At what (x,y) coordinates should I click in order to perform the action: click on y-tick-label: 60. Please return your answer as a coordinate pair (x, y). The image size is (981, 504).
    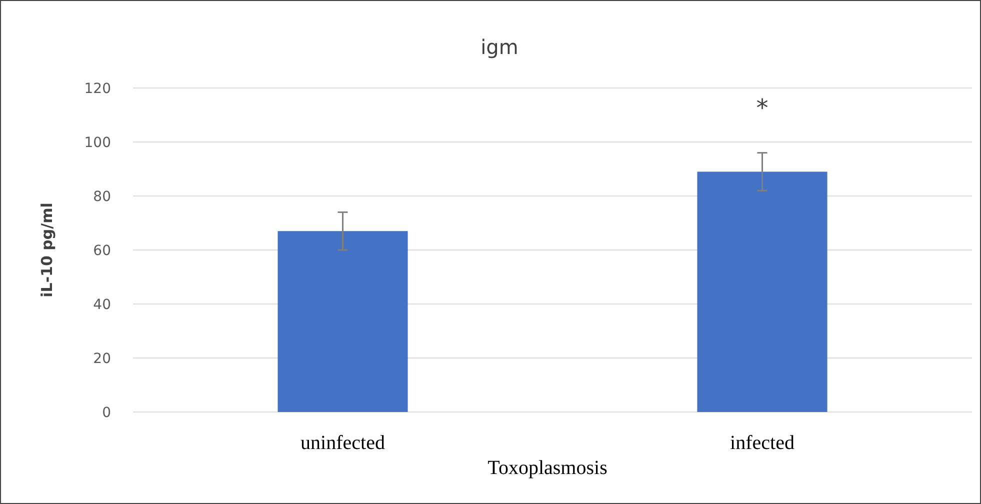
    Looking at the image, I should click on (102, 250).